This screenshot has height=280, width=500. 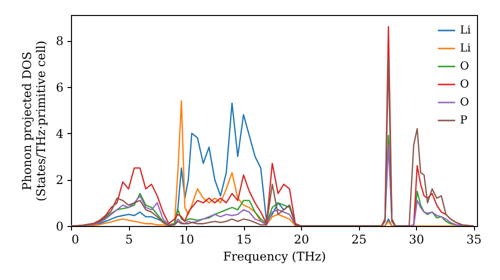 I want to click on x-tick-label: 35, so click(x=474, y=239).